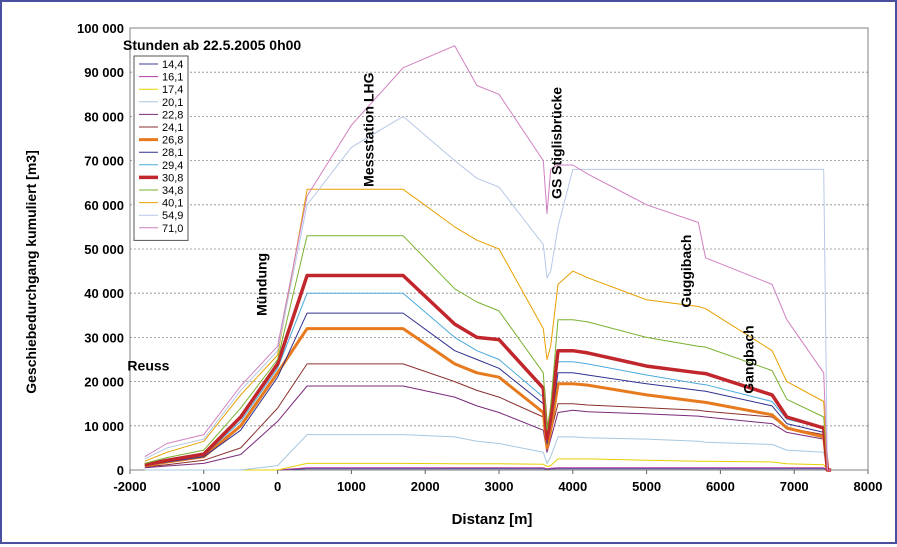  What do you see at coordinates (104, 116) in the screenshot?
I see `y-tick-label: 80 000` at bounding box center [104, 116].